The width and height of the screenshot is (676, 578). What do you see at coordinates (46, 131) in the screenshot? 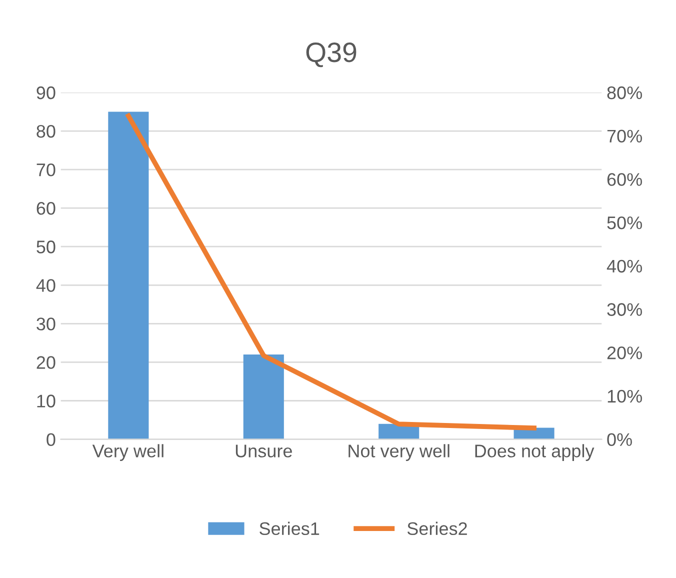
I see `y-tick-label: 80` at bounding box center [46, 131].